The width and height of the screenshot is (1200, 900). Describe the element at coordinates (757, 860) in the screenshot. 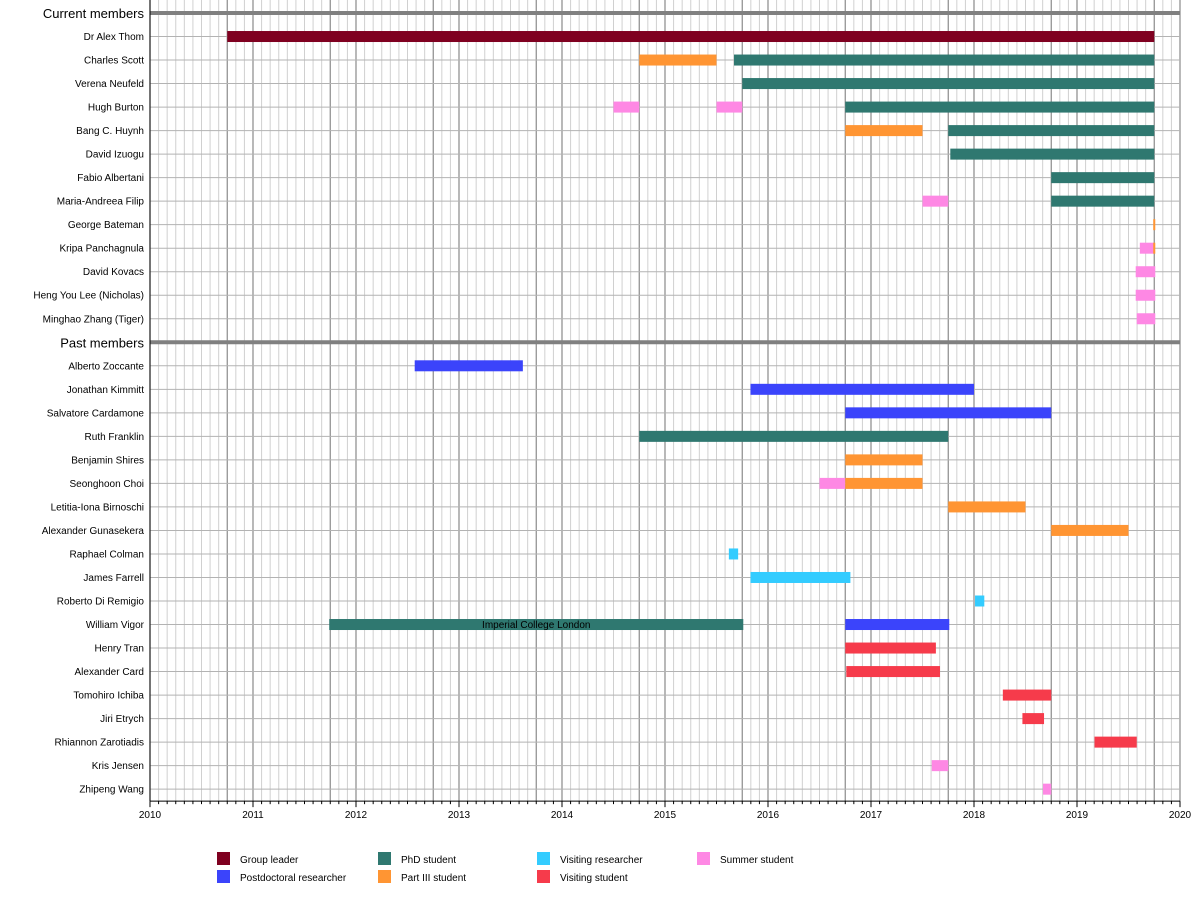

I see `legend-label: Summer student` at that location.